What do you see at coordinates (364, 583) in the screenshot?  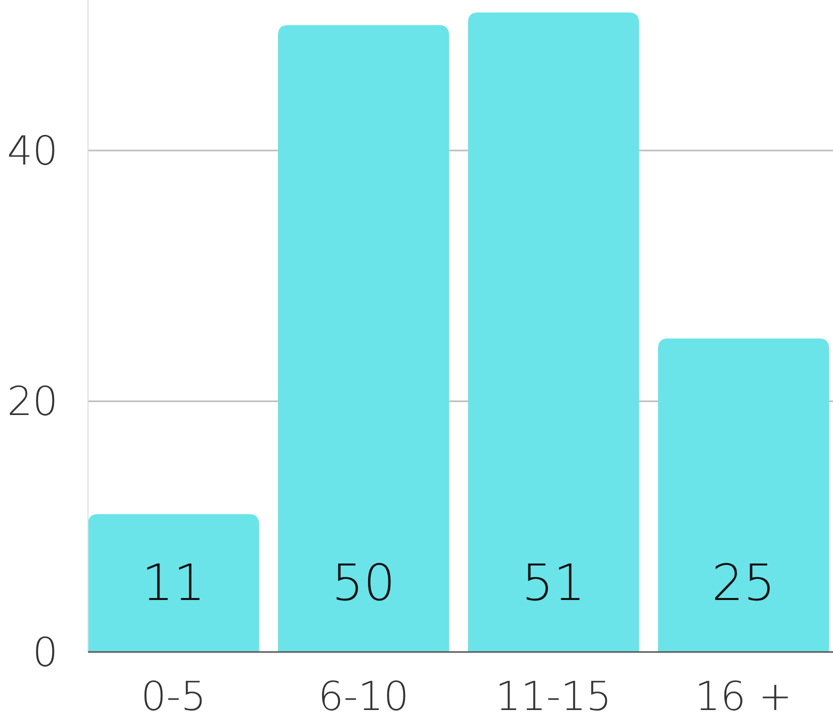 I see `data-label: 50` at bounding box center [364, 583].